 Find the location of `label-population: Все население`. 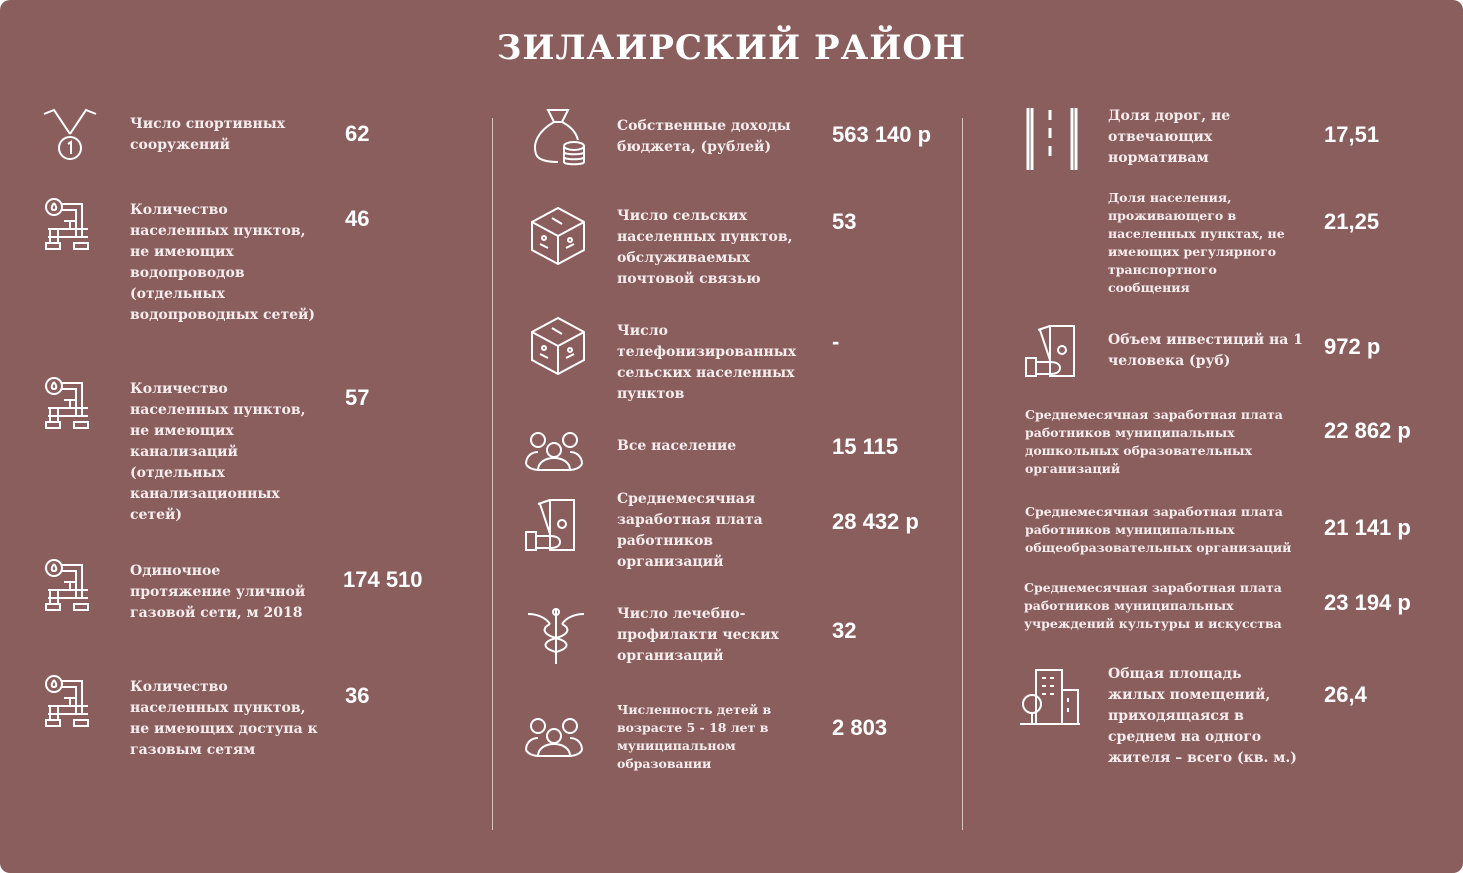

label-population: Все население is located at coordinates (677, 446).